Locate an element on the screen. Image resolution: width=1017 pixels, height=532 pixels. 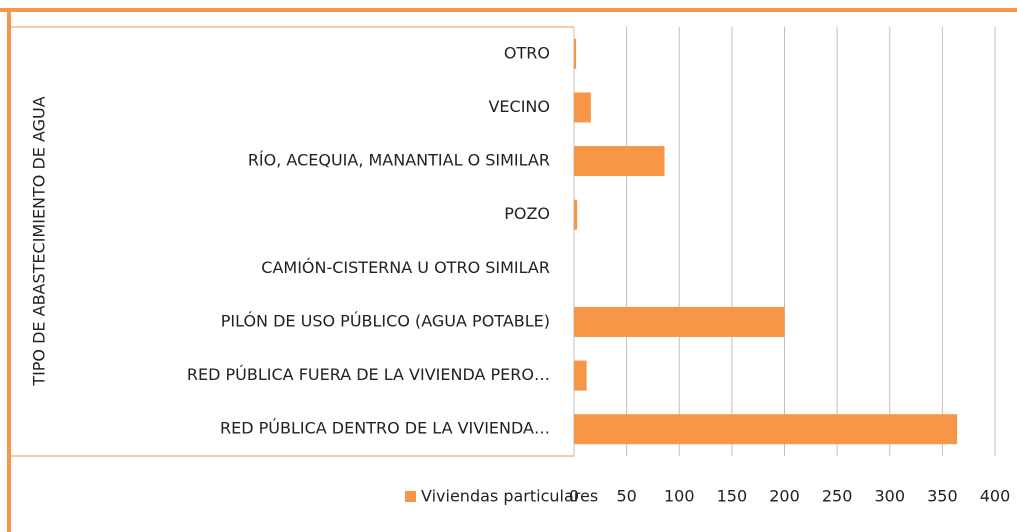
y-tick-label: POZO is located at coordinates (527, 213).